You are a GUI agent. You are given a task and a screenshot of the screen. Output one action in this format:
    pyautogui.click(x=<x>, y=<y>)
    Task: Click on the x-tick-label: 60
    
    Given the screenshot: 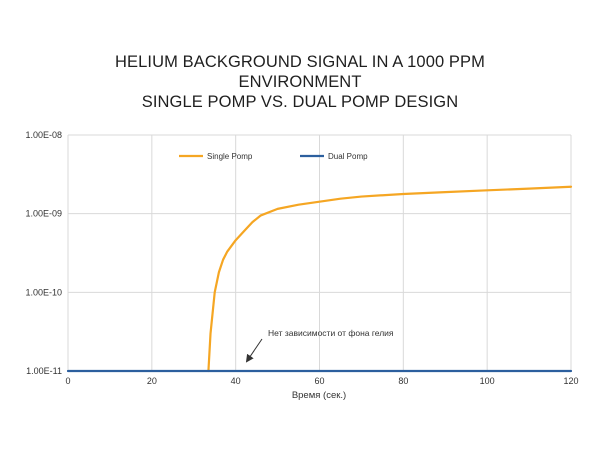 What is the action you would take?
    pyautogui.click(x=319, y=381)
    